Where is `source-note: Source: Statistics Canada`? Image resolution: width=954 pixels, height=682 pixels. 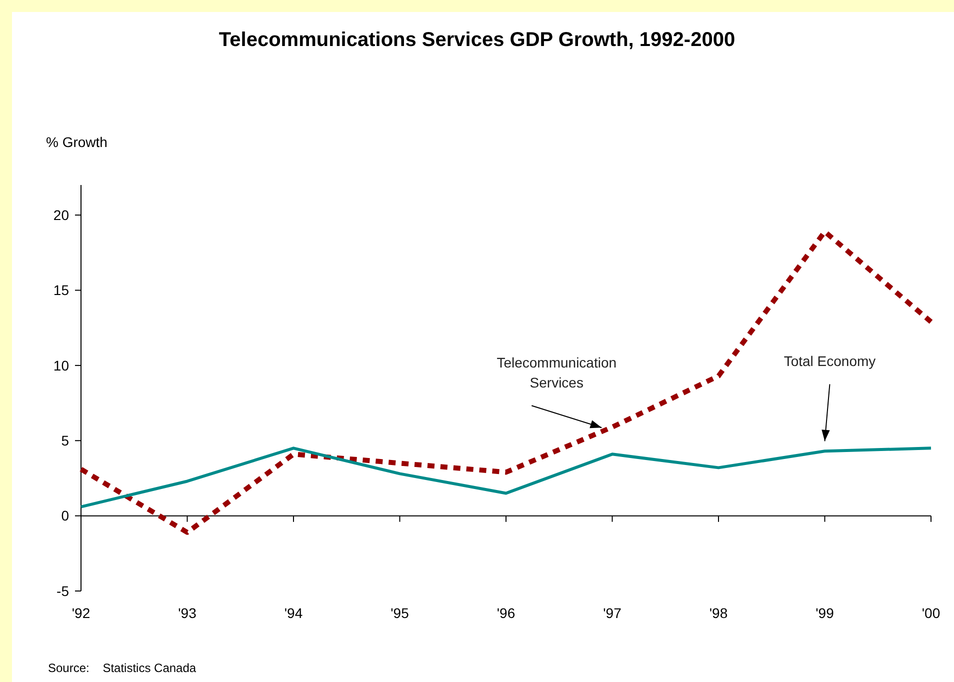
source-note: Source: Statistics Canada is located at coordinates (122, 668).